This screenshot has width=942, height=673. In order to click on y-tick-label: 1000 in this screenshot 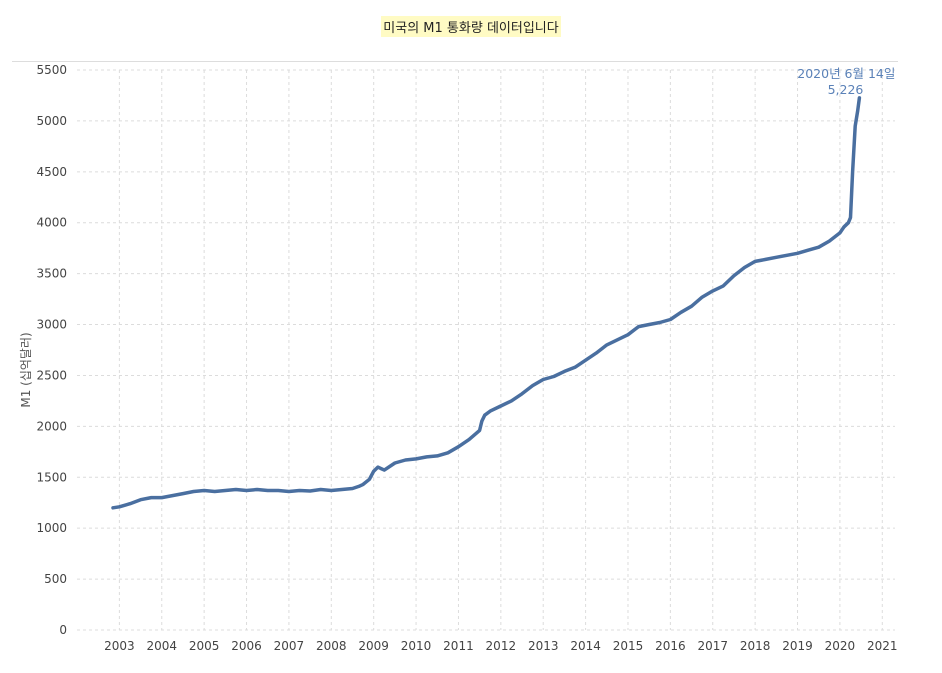, I will do `click(51, 528)`.